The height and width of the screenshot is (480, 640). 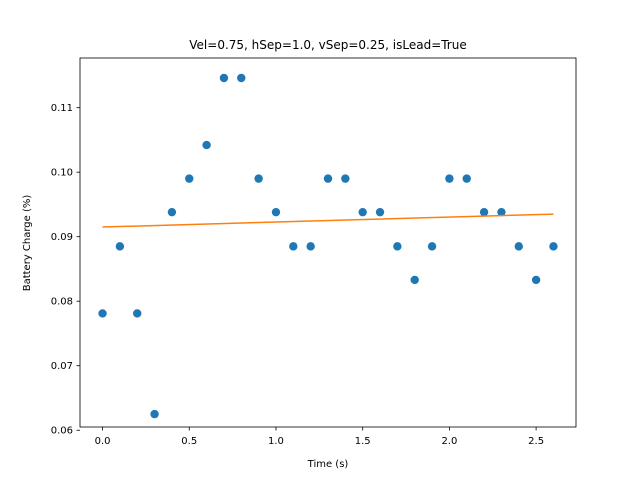 What do you see at coordinates (27, 243) in the screenshot?
I see `y-axis-label: Battery Charge (%)` at bounding box center [27, 243].